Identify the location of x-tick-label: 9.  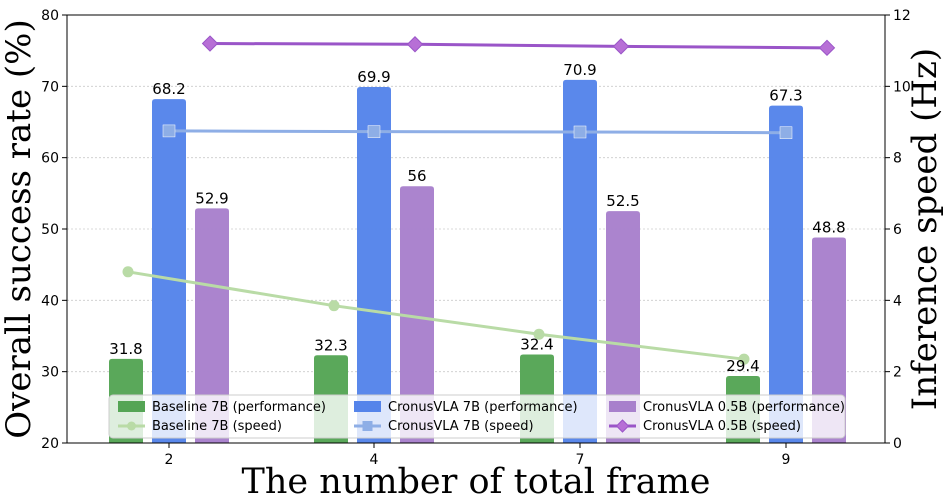
(786, 460).